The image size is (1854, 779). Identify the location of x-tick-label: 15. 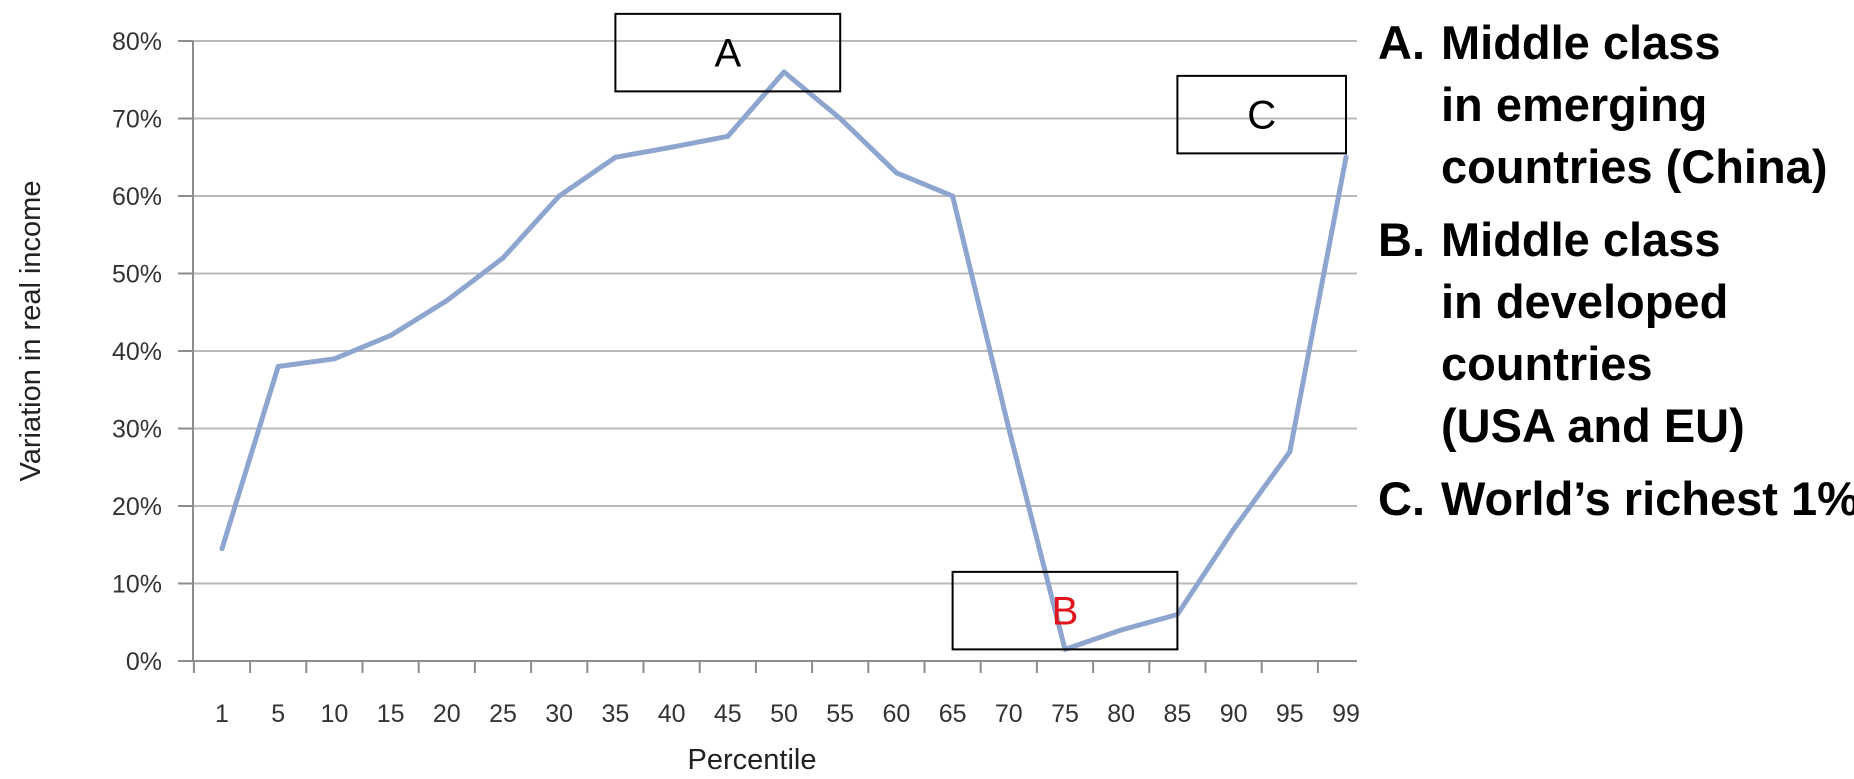
(391, 714).